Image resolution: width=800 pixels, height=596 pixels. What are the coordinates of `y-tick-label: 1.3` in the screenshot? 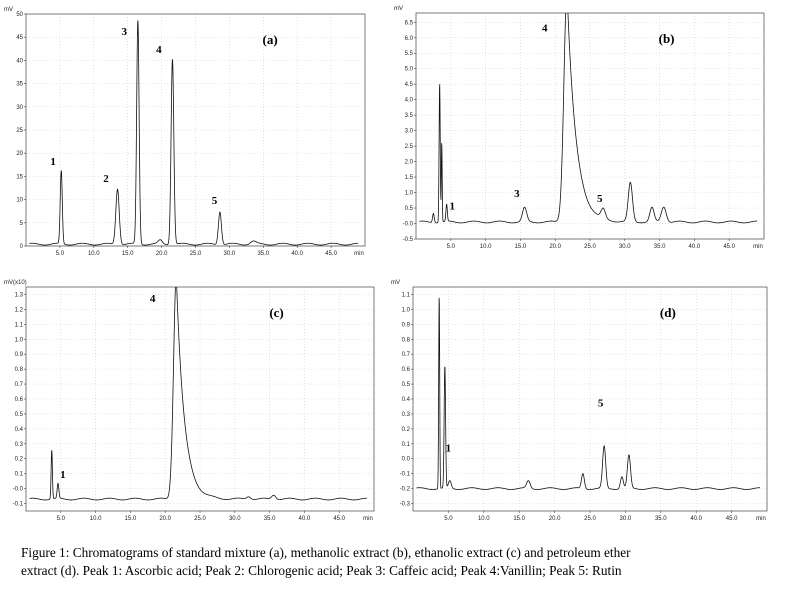 It's located at (19, 295).